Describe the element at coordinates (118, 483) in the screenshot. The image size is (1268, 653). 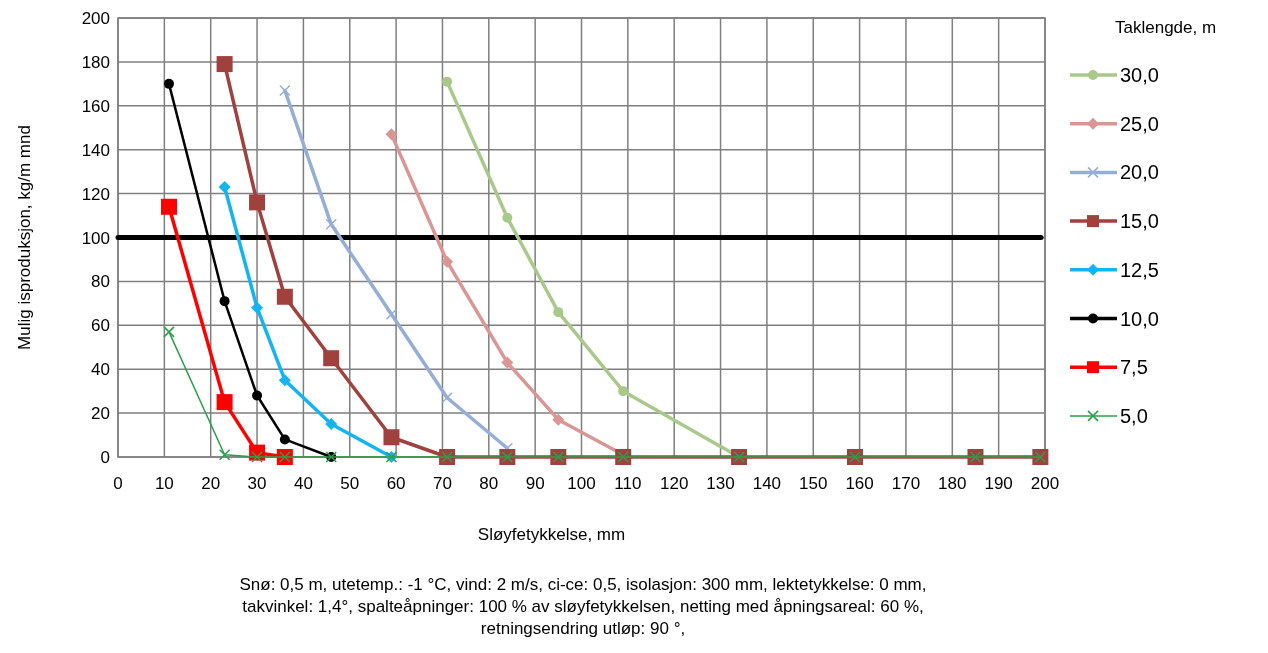
I see `x-tick-label: 0` at that location.